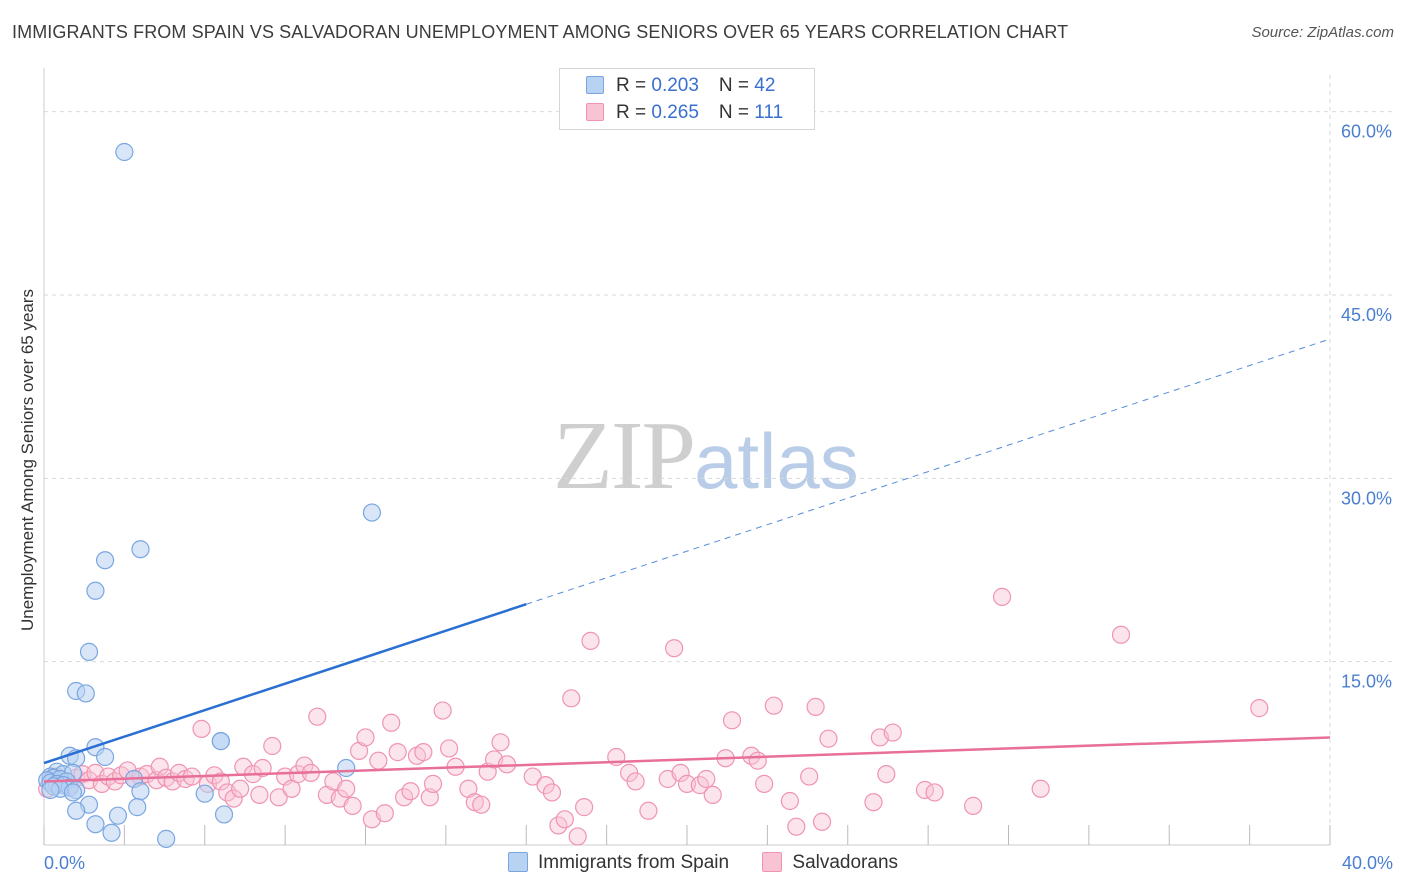  What do you see at coordinates (675, 85) in the screenshot?
I see `r-value: 0.203` at bounding box center [675, 85].